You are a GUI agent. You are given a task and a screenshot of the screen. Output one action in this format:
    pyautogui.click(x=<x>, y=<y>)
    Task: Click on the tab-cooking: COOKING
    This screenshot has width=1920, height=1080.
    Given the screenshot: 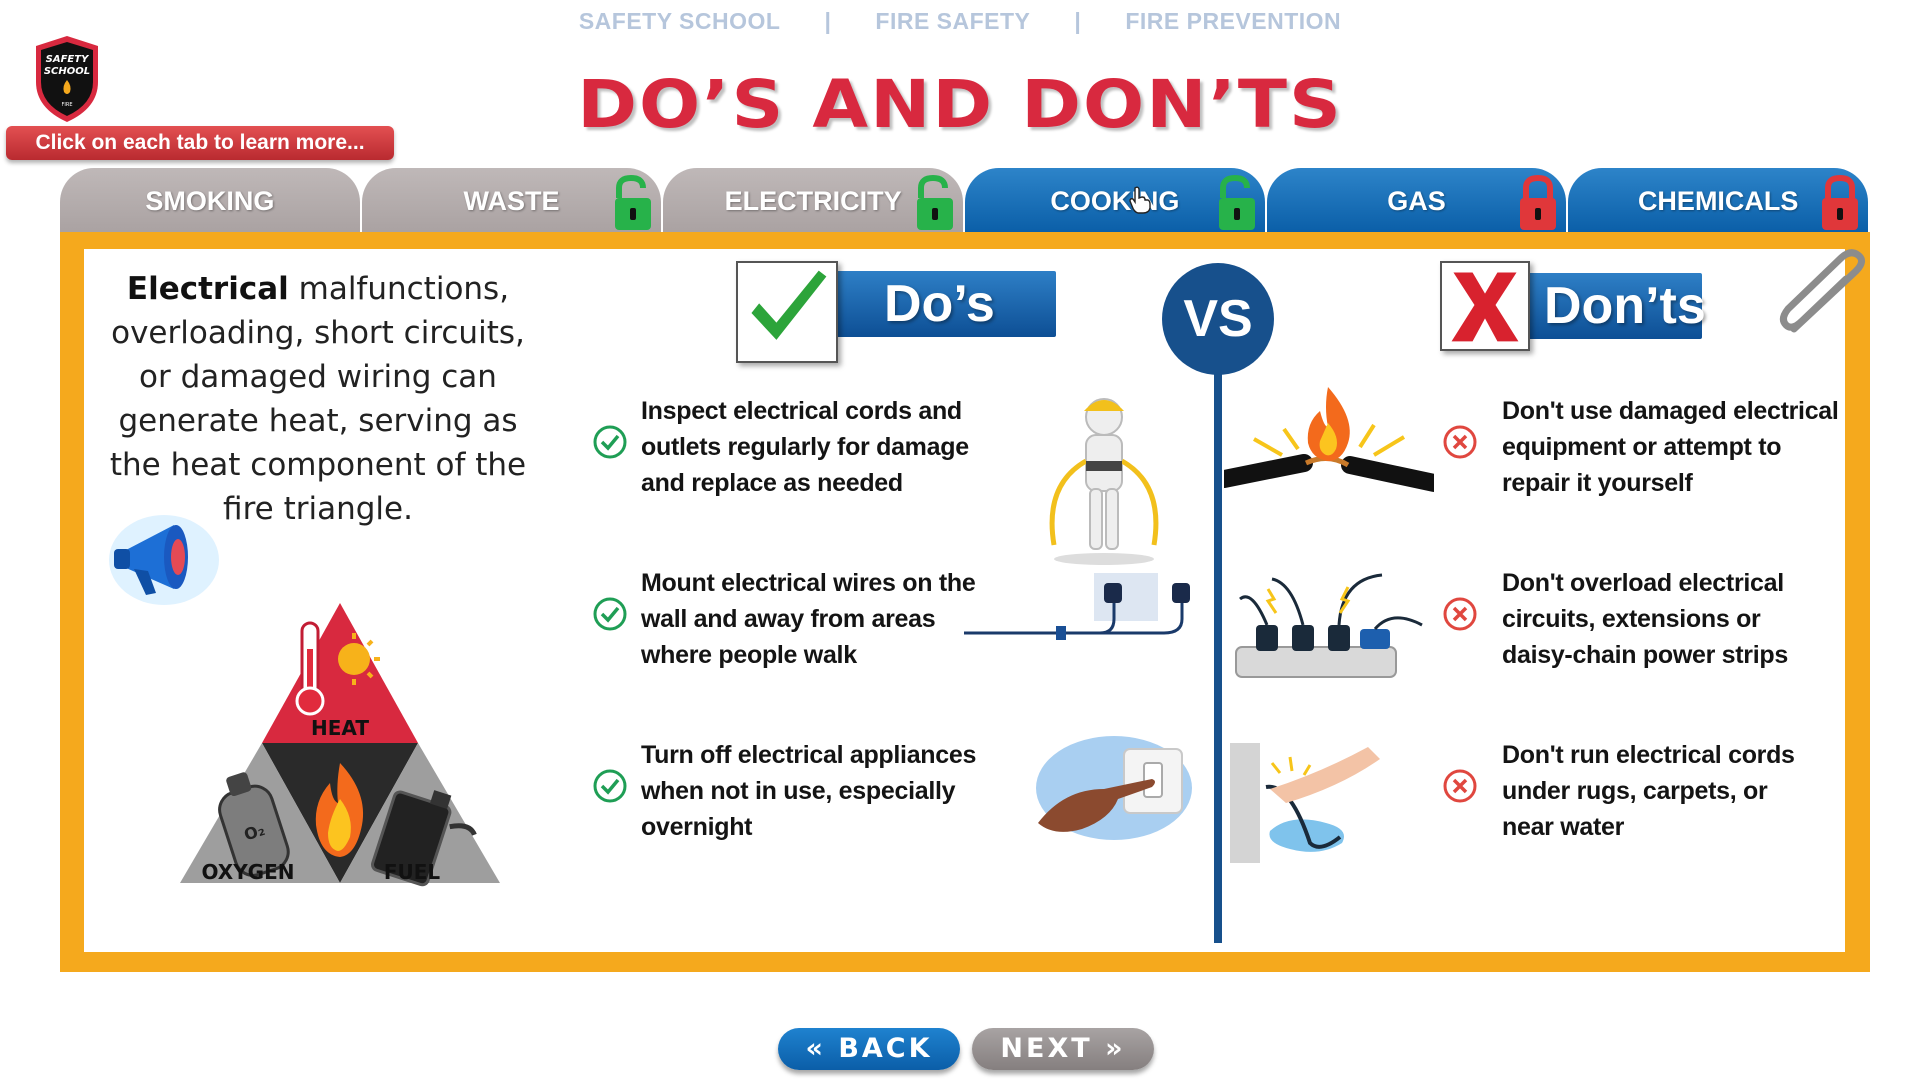 What is the action you would take?
    pyautogui.click(x=1115, y=200)
    